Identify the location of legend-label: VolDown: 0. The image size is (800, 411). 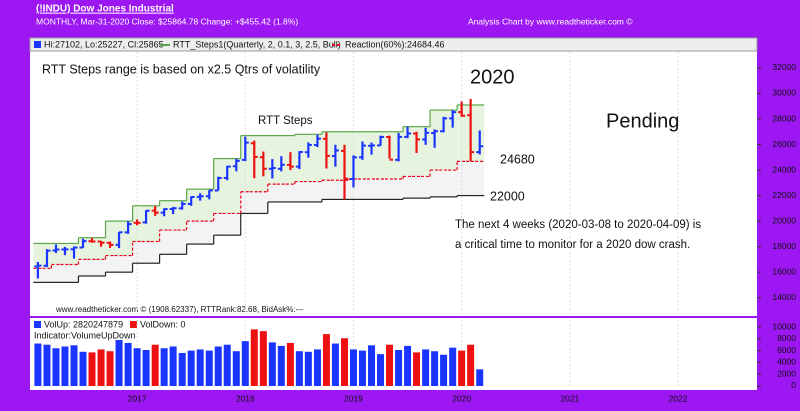
(163, 324).